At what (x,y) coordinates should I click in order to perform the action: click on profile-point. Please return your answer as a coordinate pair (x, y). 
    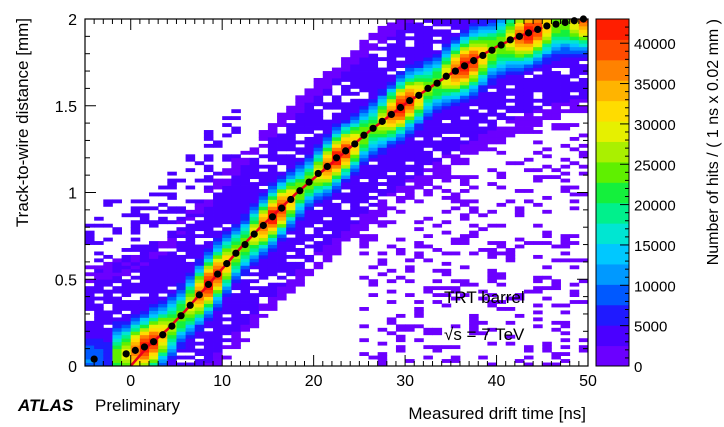
    Looking at the image, I should click on (218, 274).